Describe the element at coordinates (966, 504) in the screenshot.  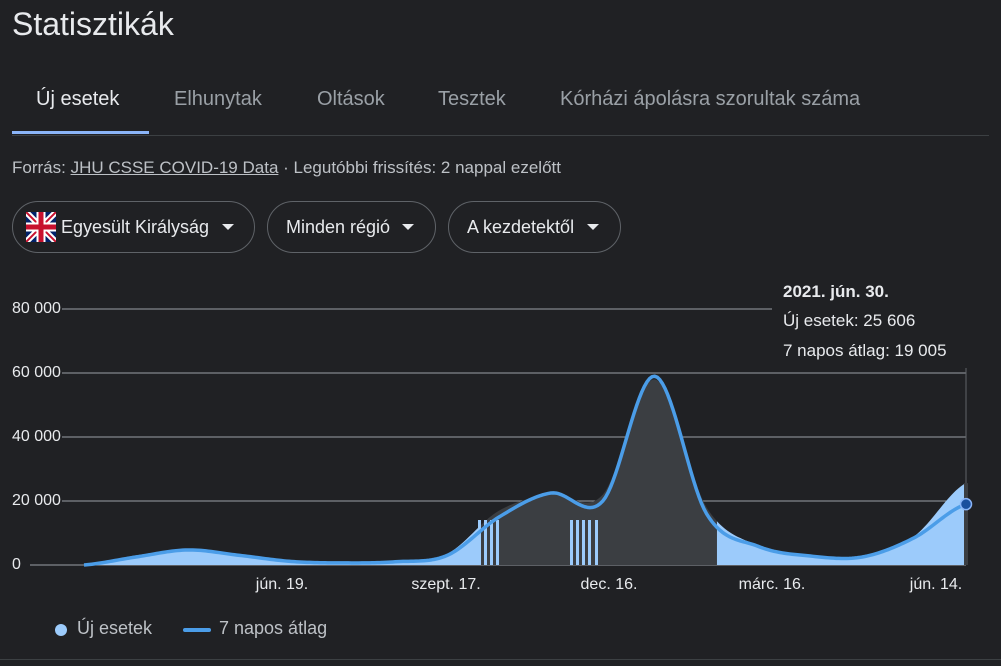
I see `hover-marker` at that location.